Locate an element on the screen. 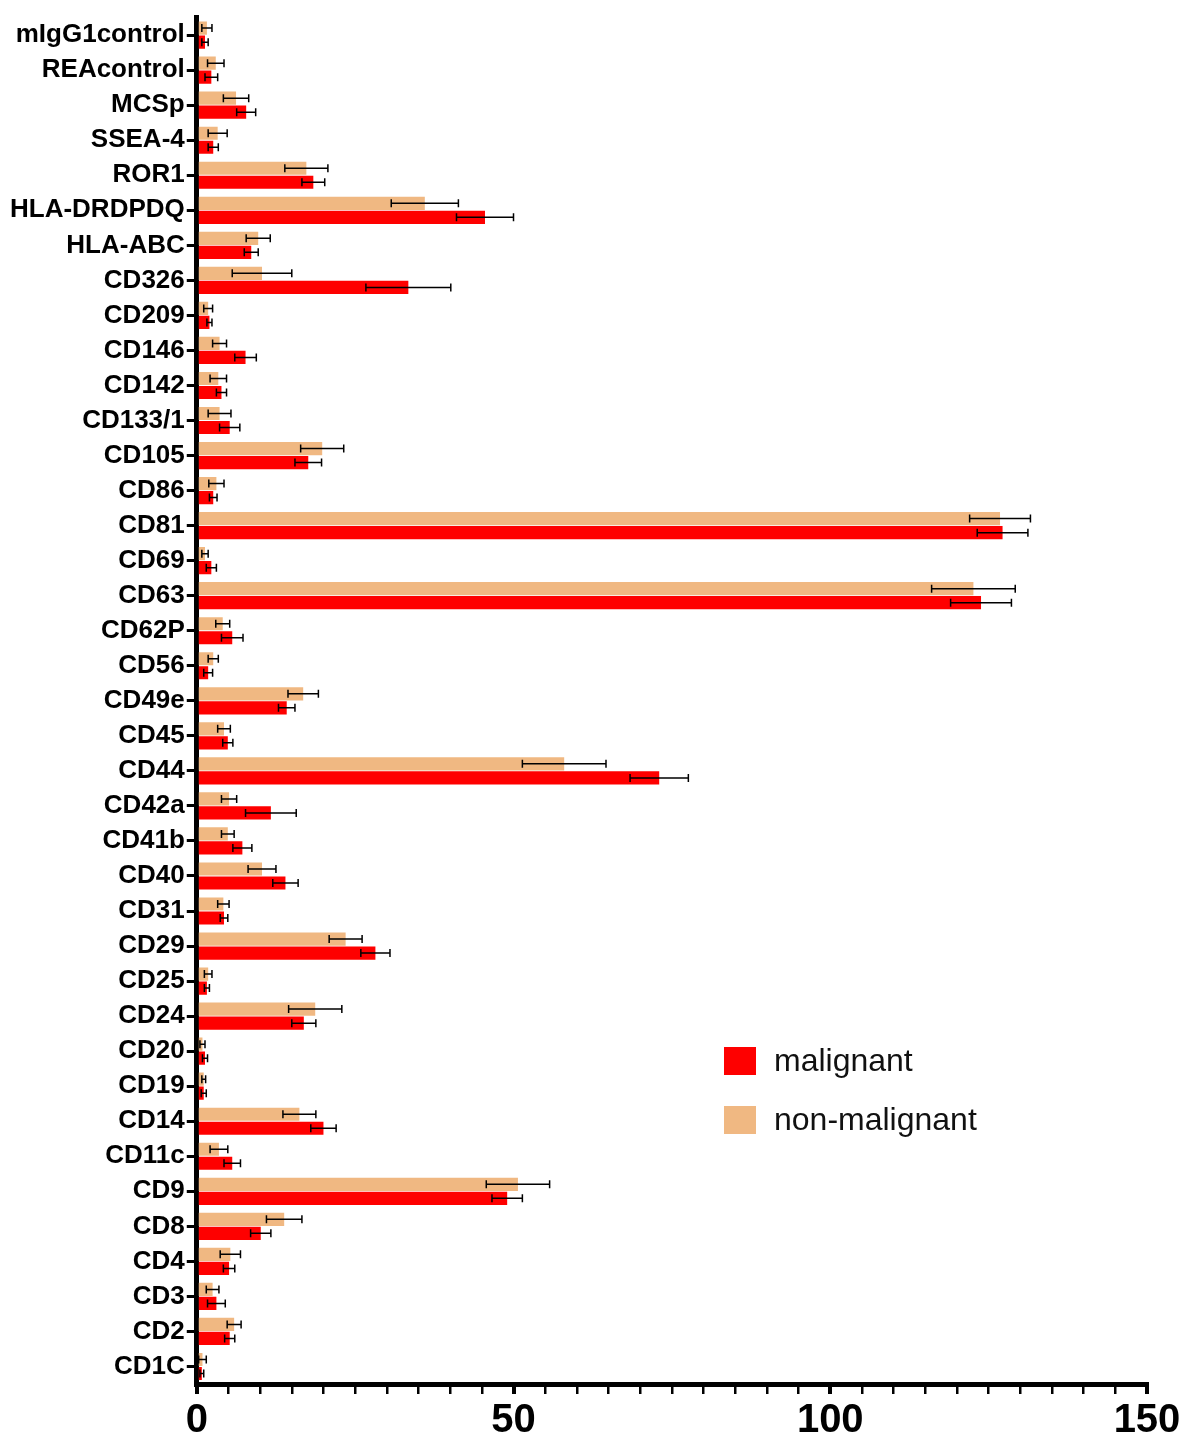 This screenshot has height=1454, width=1189. x-tick-label: 0 is located at coordinates (196, 1418).